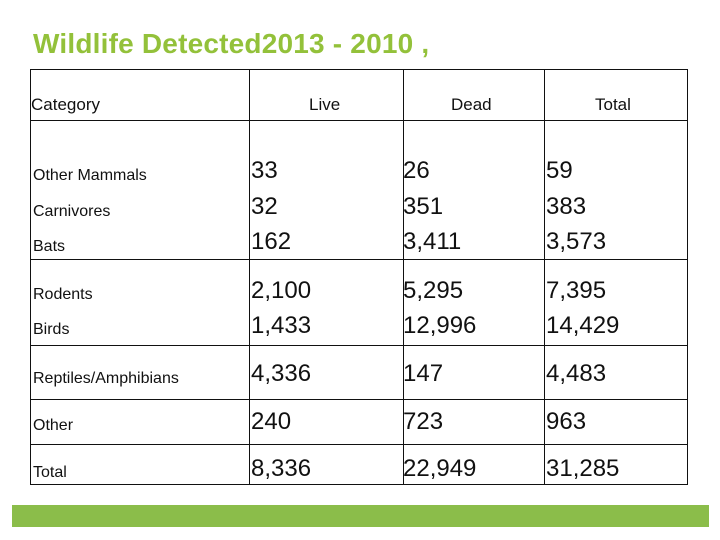  Describe the element at coordinates (53, 425) in the screenshot. I see `category-other: Other` at that location.